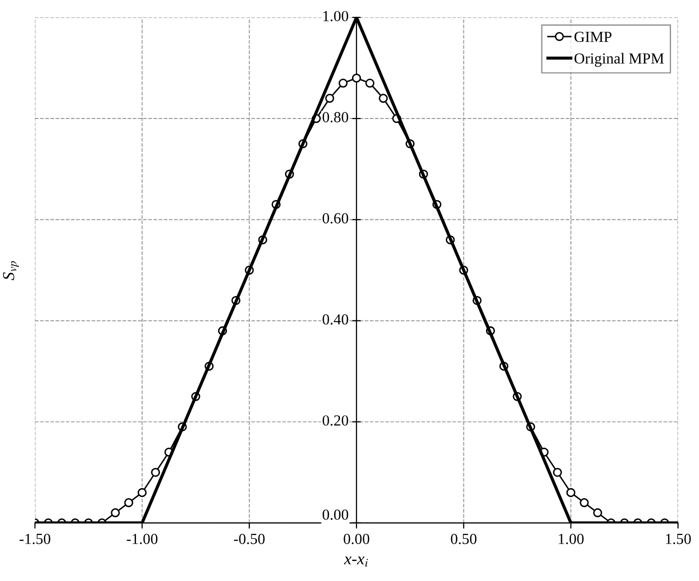 The image size is (699, 581). What do you see at coordinates (35, 539) in the screenshot?
I see `x-tick-label: -1.50` at bounding box center [35, 539].